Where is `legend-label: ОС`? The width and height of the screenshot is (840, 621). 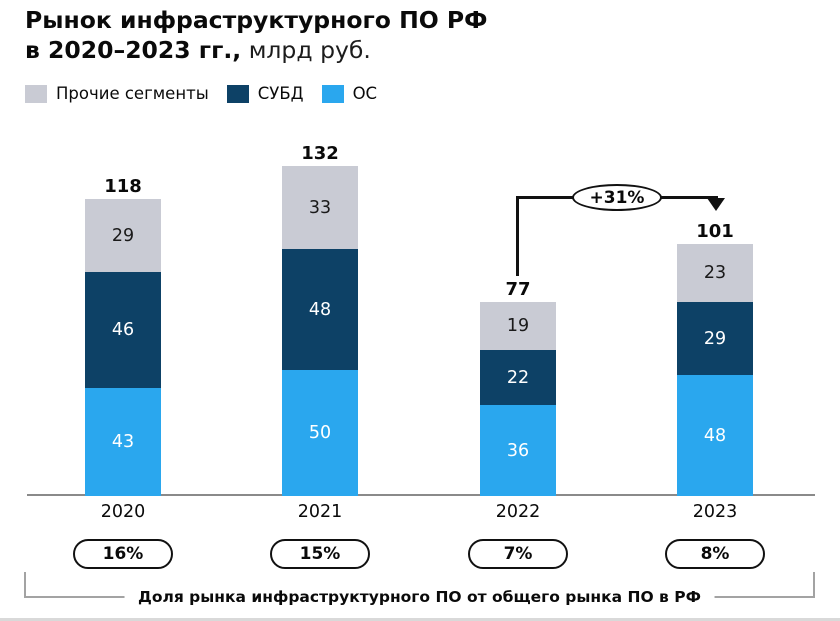
legend-label: ОС is located at coordinates (365, 93).